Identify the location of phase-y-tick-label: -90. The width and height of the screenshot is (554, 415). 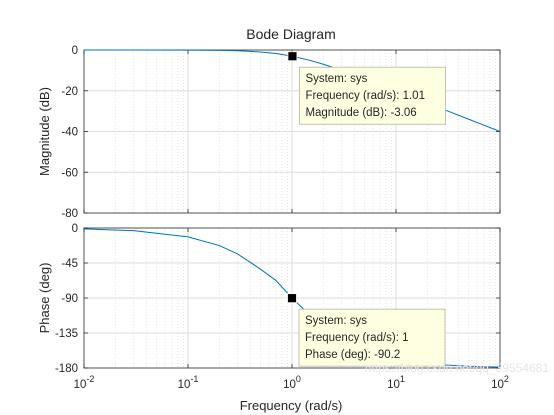
(69, 299).